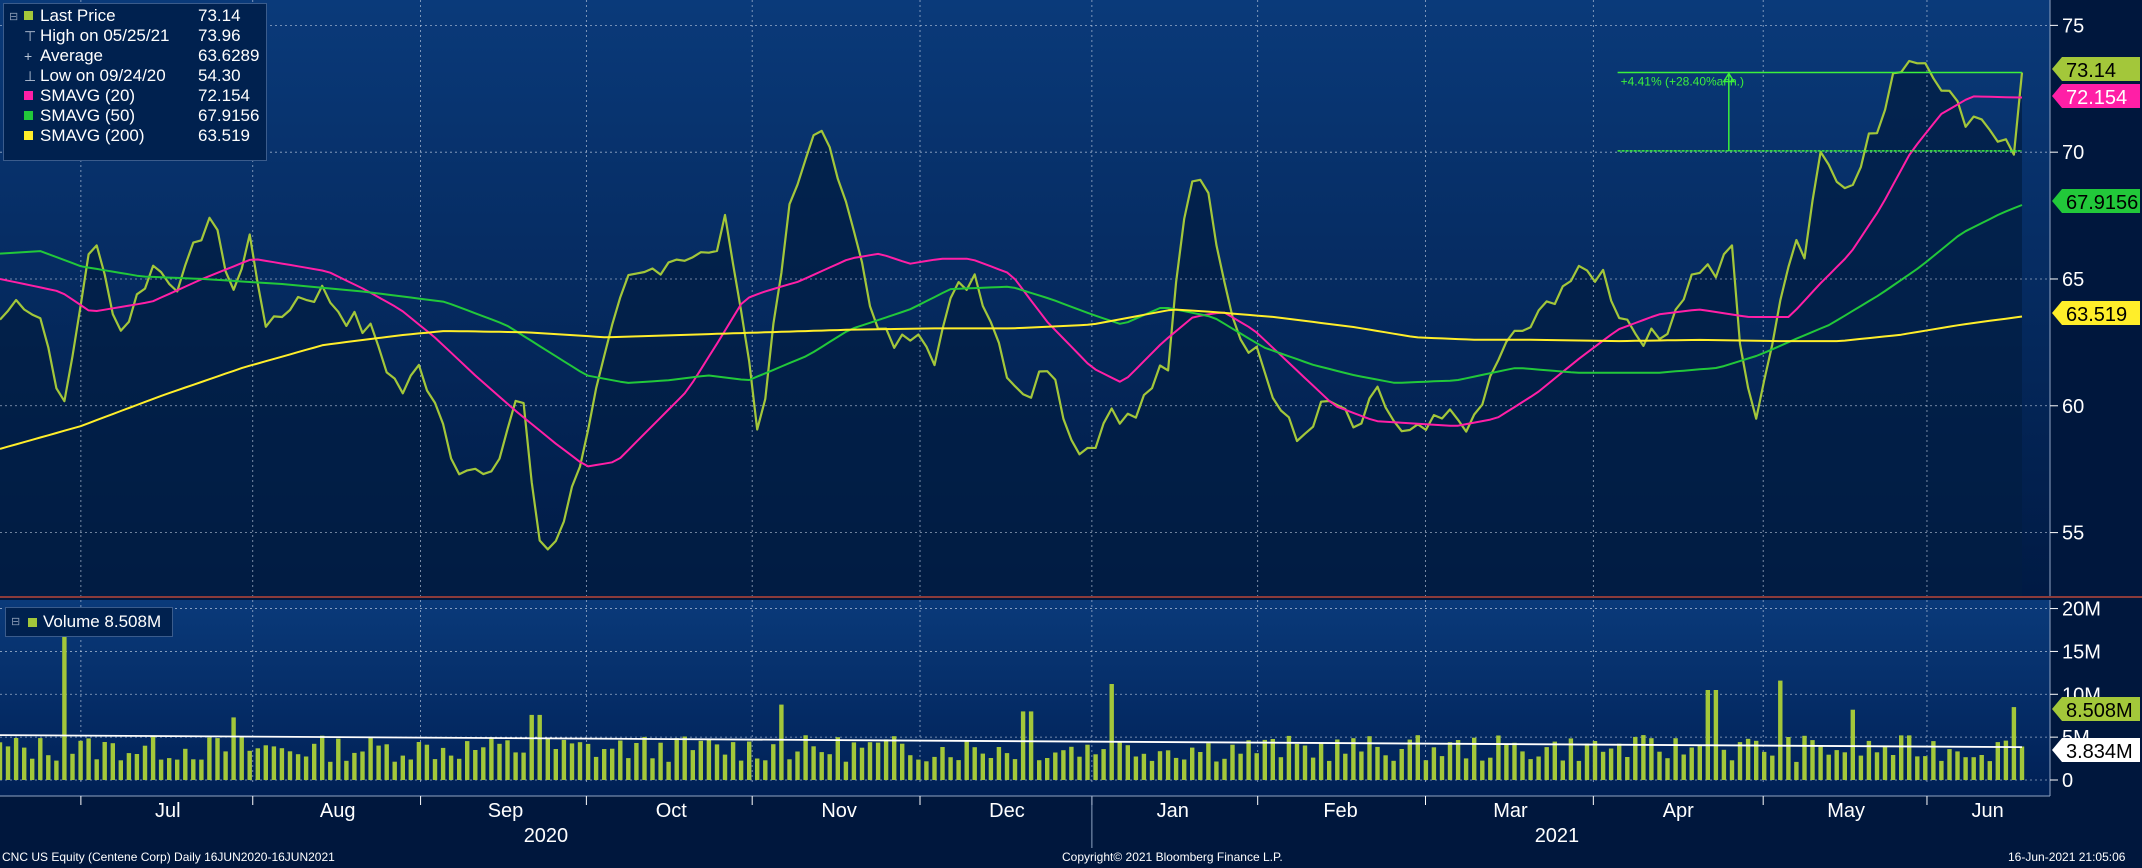 This screenshot has height=868, width=2142. What do you see at coordinates (229, 55) in the screenshot?
I see `legend-value: 63.6289` at bounding box center [229, 55].